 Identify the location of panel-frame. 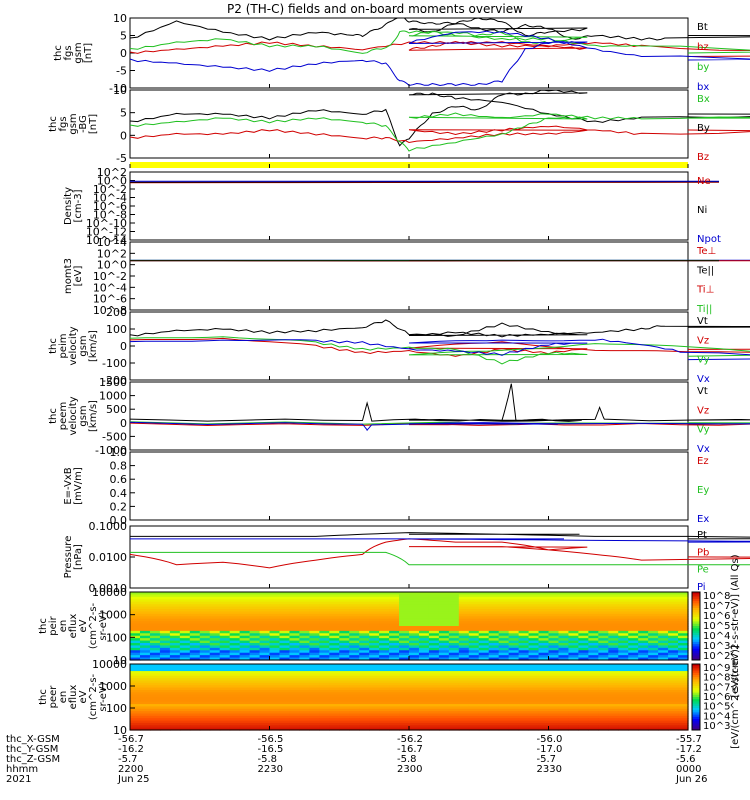
(409, 346).